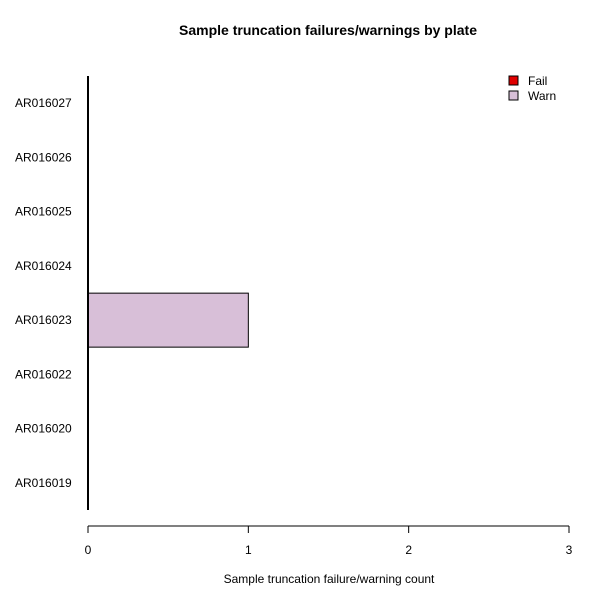 This screenshot has width=600, height=600. What do you see at coordinates (88, 550) in the screenshot?
I see `x-tick-label-0: 0` at bounding box center [88, 550].